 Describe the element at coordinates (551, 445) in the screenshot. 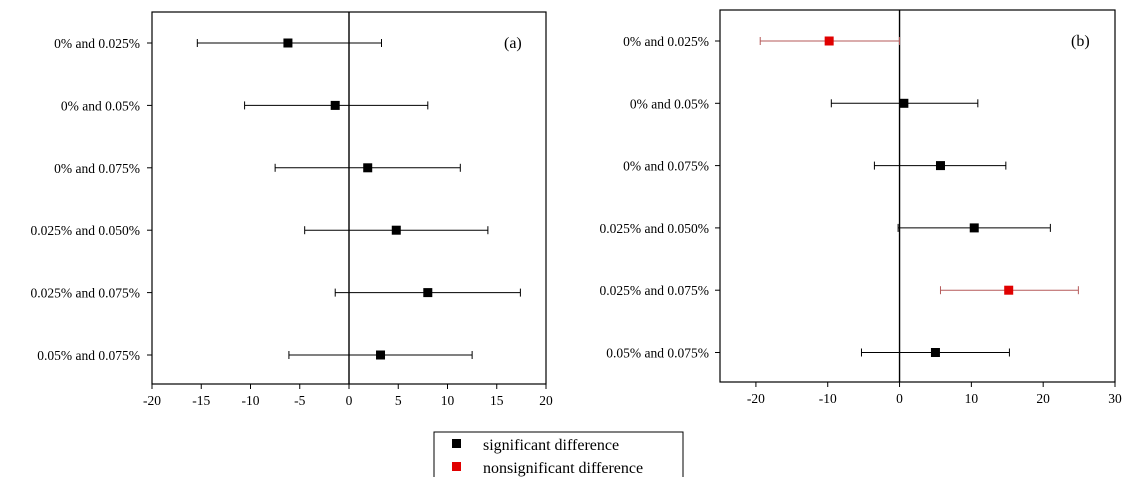

I see `legend-label-significant: significant difference` at that location.